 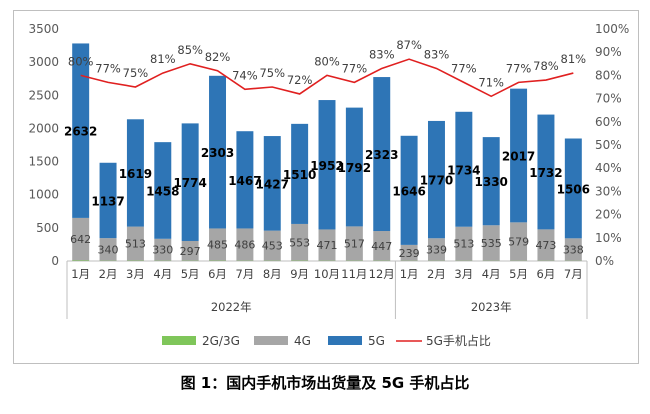 I want to click on label-4g: 517, so click(x=354, y=244).